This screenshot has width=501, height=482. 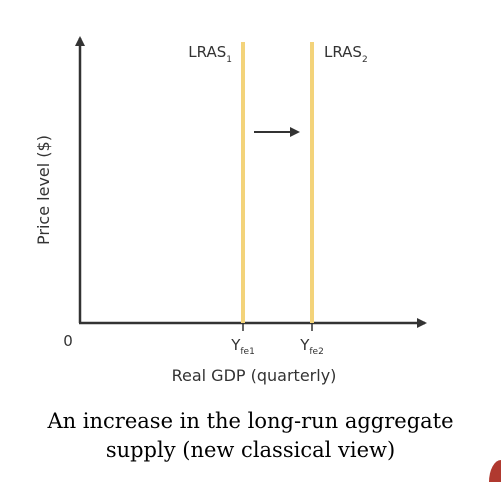 What do you see at coordinates (311, 346) in the screenshot?
I see `yfe2-label: Yfe2` at bounding box center [311, 346].